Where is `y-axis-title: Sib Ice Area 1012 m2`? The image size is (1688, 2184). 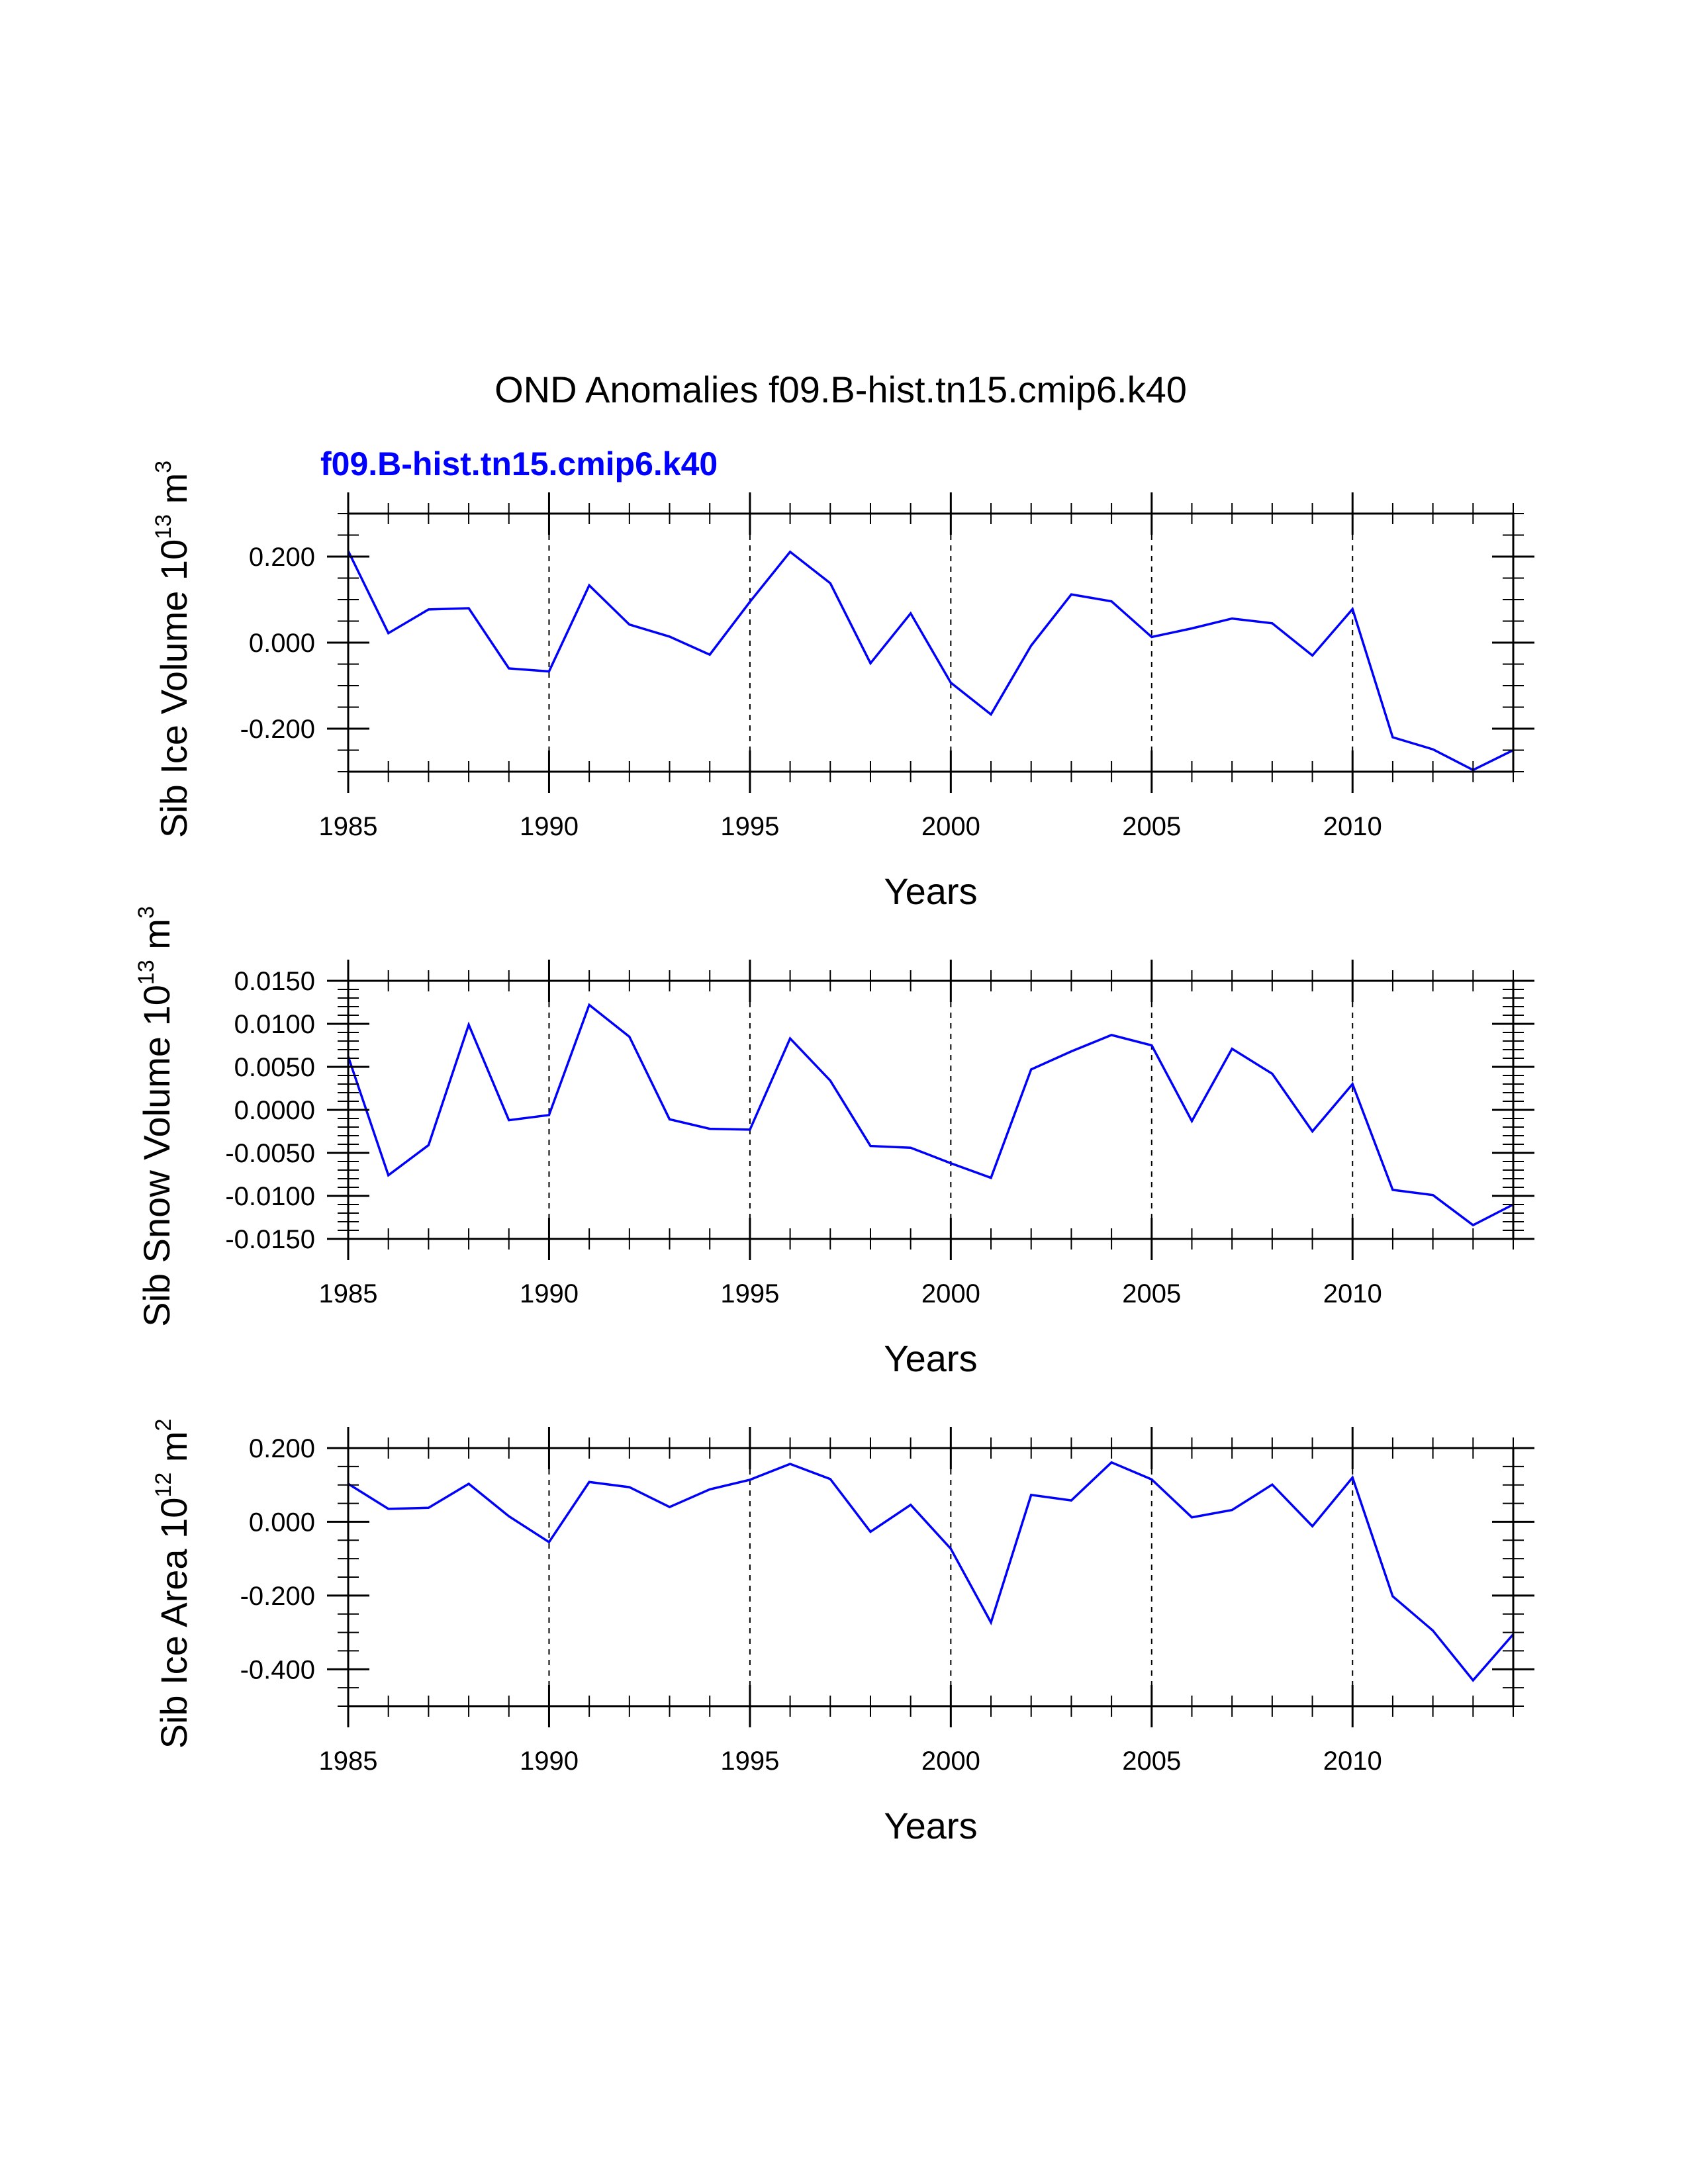
y-axis-title: Sib Ice Area 1012 m2 is located at coordinates (173, 1584).